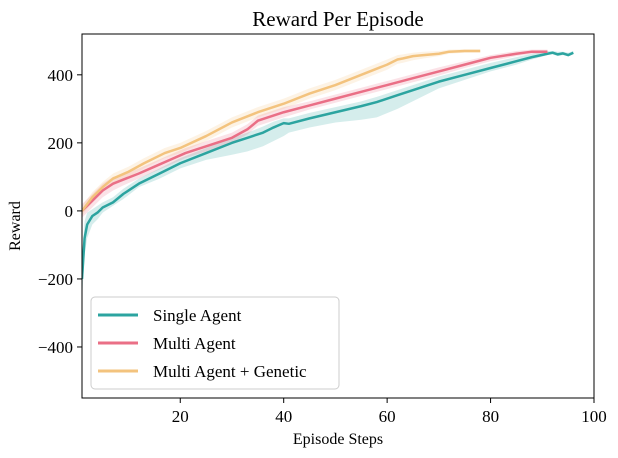 This screenshot has width=618, height=458. Describe the element at coordinates (61, 143) in the screenshot. I see `y-tick-label: 200` at that location.